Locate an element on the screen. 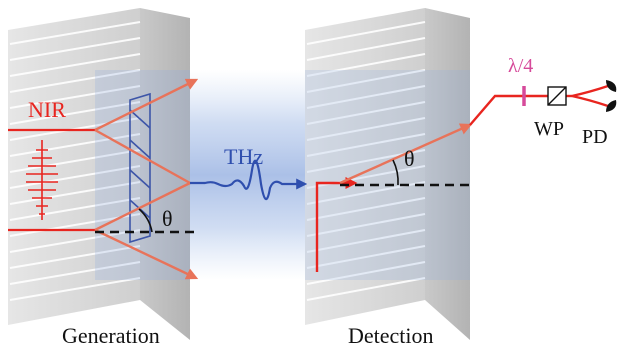 This screenshot has height=348, width=619. nir-label: NIR is located at coordinates (47, 109).